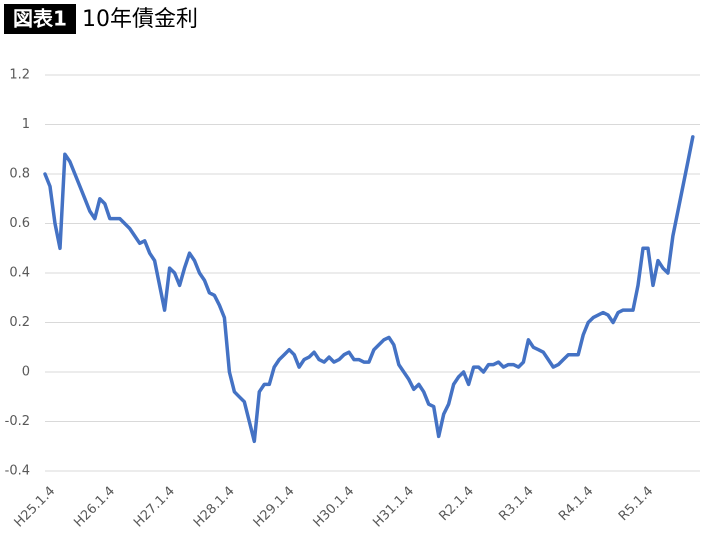  I want to click on y-tick-label: 0, so click(26, 372).